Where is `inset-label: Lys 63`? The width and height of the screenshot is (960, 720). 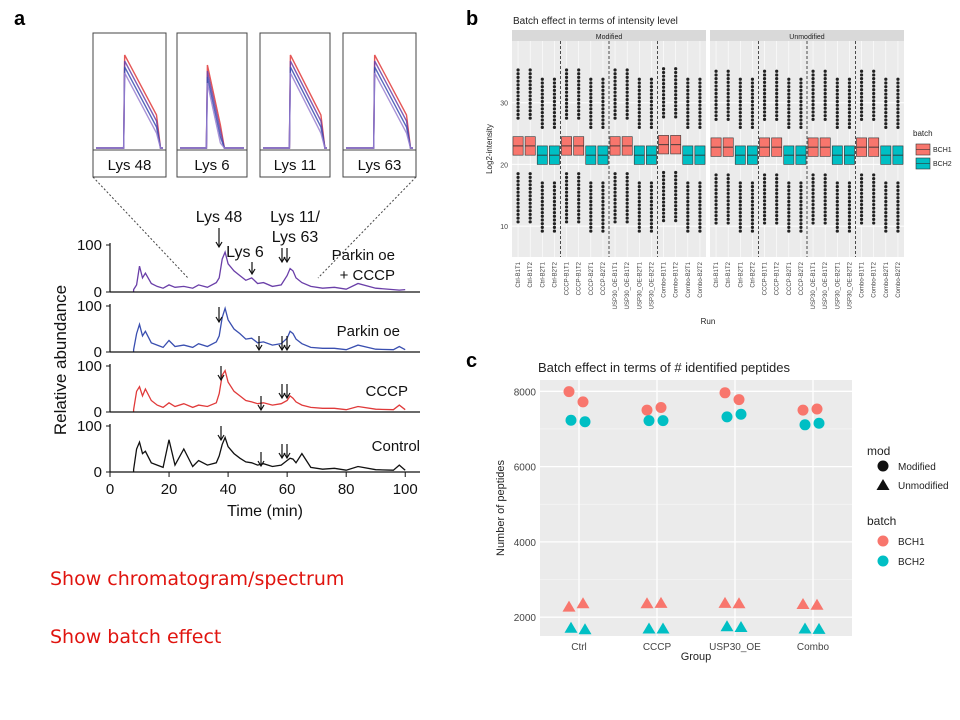
inset-label: Lys 63 is located at coordinates (380, 165).